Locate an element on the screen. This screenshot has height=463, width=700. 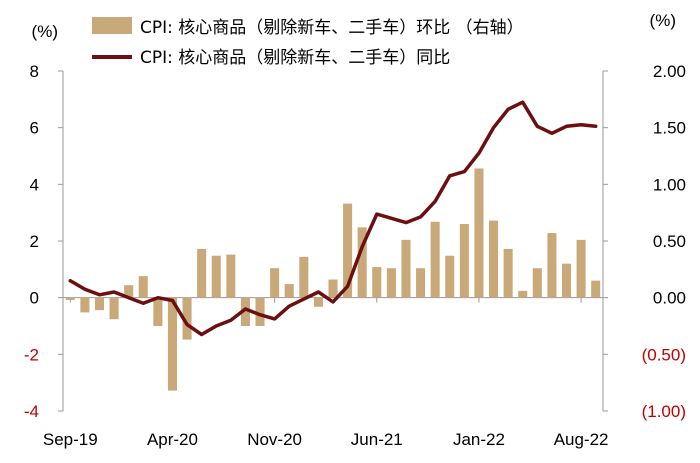
x-tick-label: Nov-20 is located at coordinates (274, 439).